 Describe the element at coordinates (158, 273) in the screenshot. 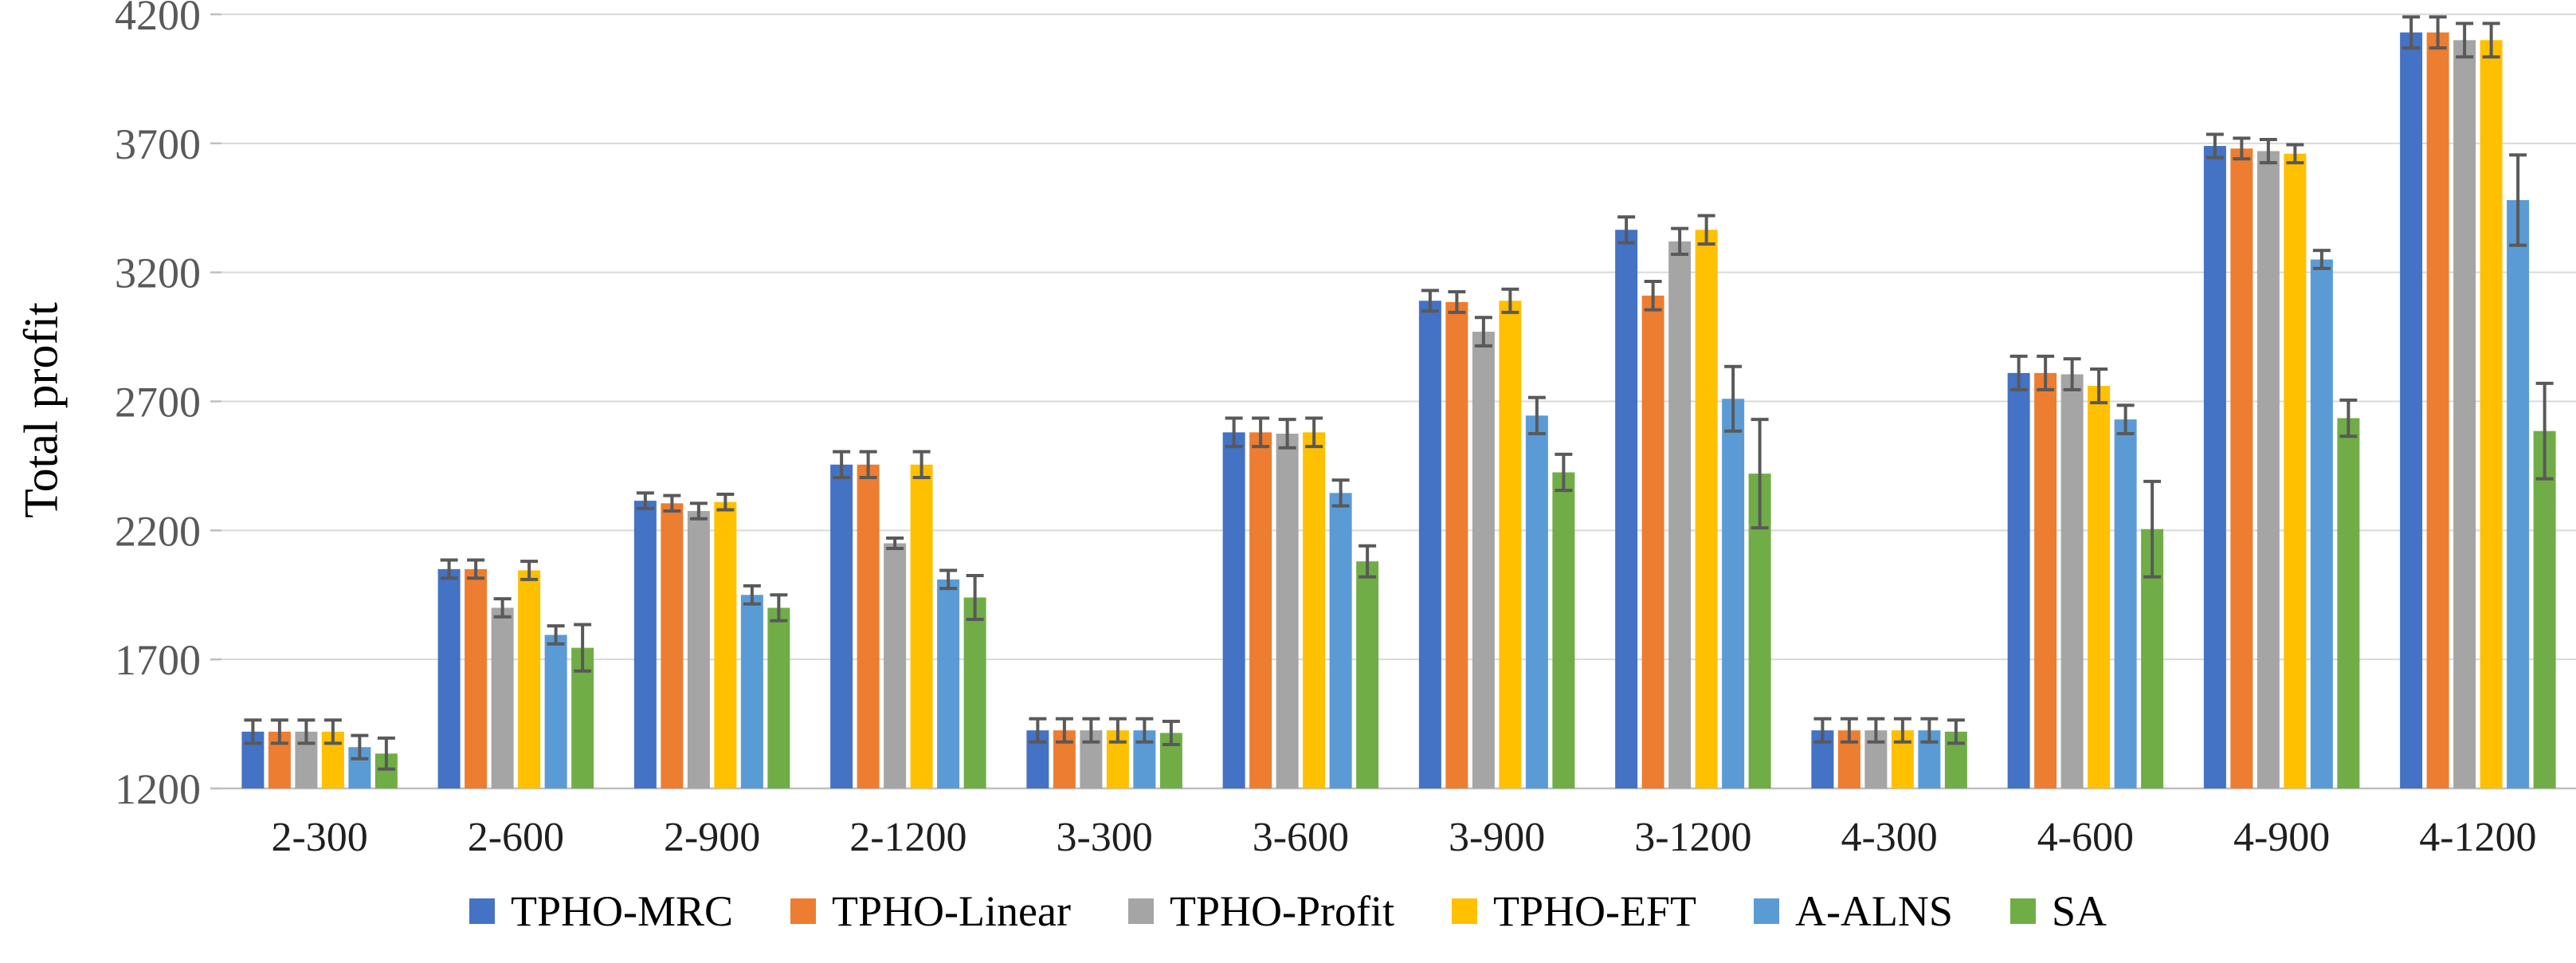

I see `y-tick-label: 3200` at that location.